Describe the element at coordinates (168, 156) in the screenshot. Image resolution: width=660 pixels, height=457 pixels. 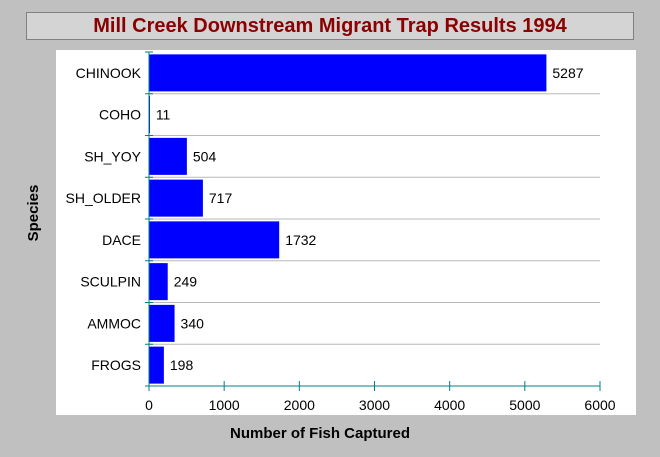
I see `bar-sh-yoy` at that location.